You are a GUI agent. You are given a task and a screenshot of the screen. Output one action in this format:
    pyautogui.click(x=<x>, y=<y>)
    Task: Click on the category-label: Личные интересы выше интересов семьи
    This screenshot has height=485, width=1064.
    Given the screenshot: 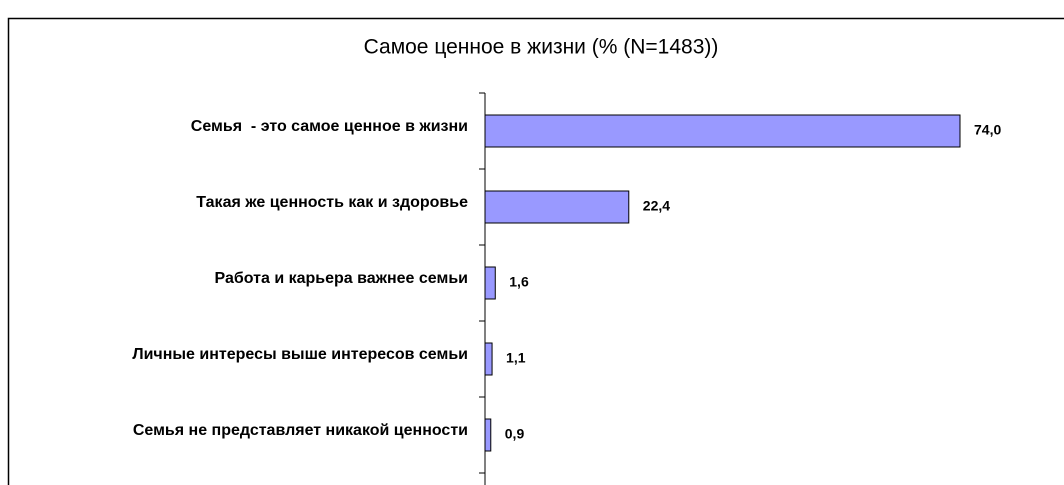 What is the action you would take?
    pyautogui.click(x=300, y=354)
    